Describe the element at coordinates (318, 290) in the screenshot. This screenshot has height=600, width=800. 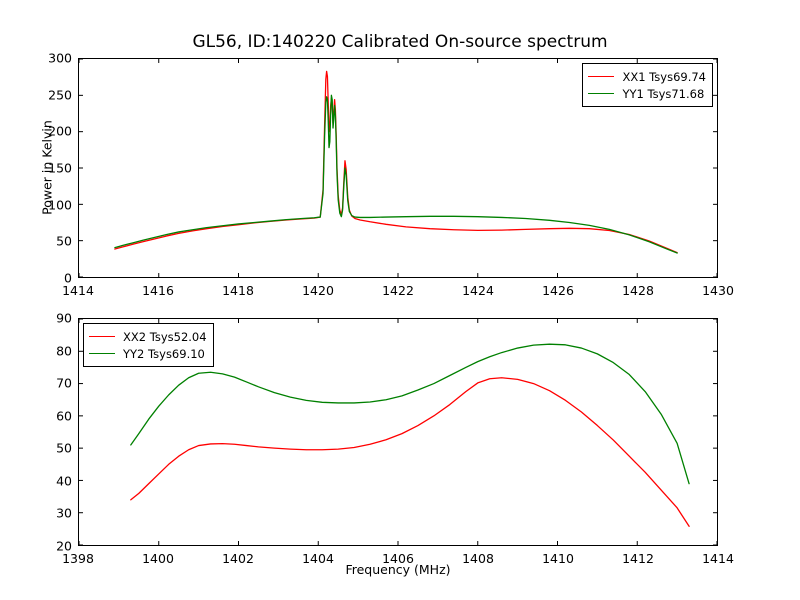
I see `x-tick-label: 1420` at that location.